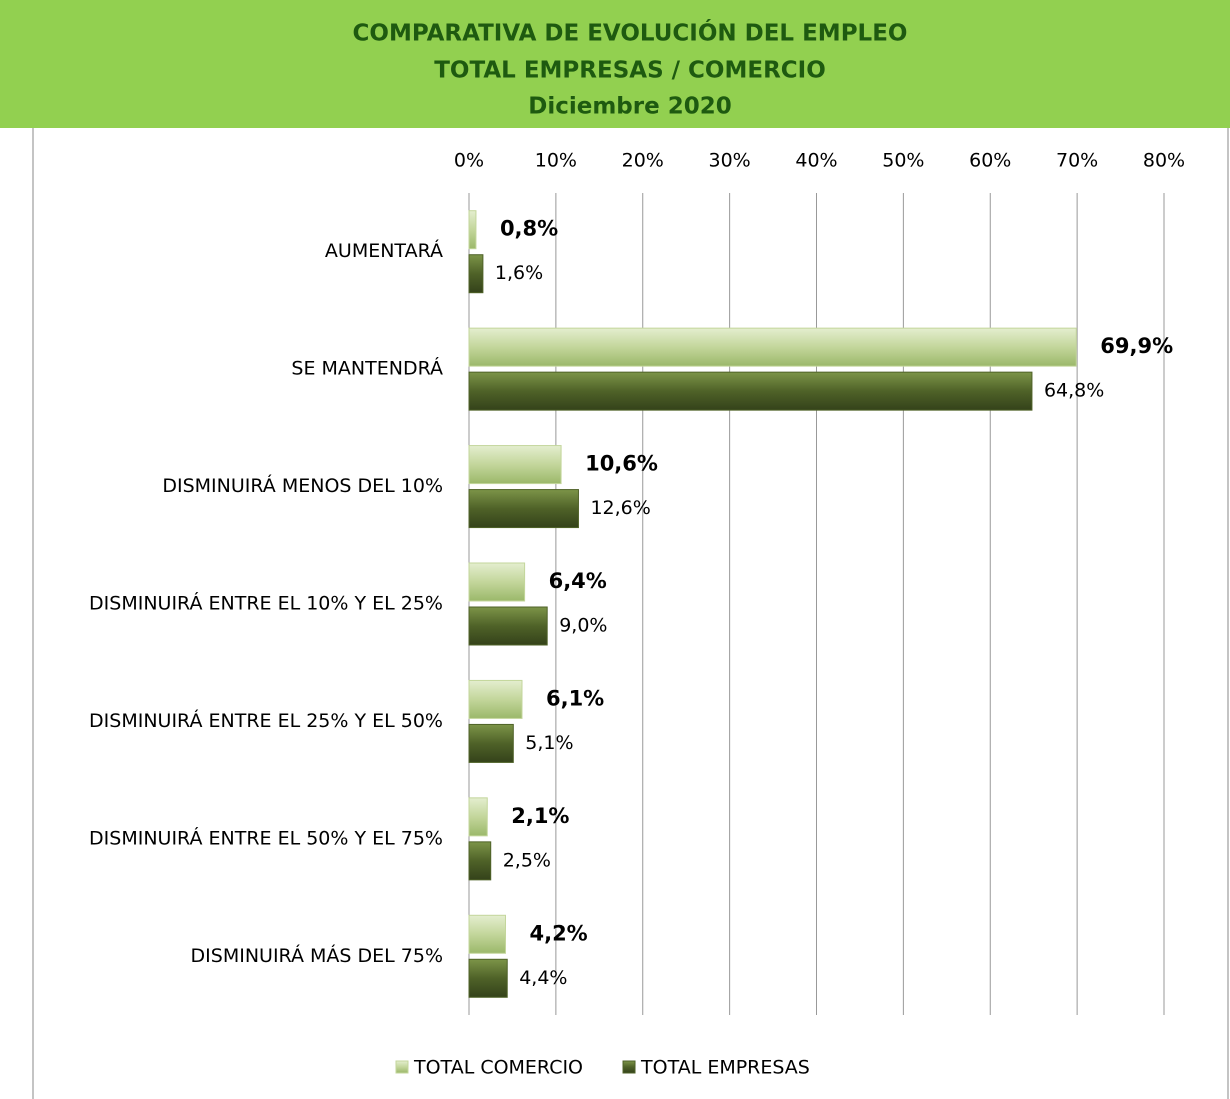 This screenshot has width=1230, height=1099. I want to click on chart-title: Diciembre 2020, so click(630, 107).